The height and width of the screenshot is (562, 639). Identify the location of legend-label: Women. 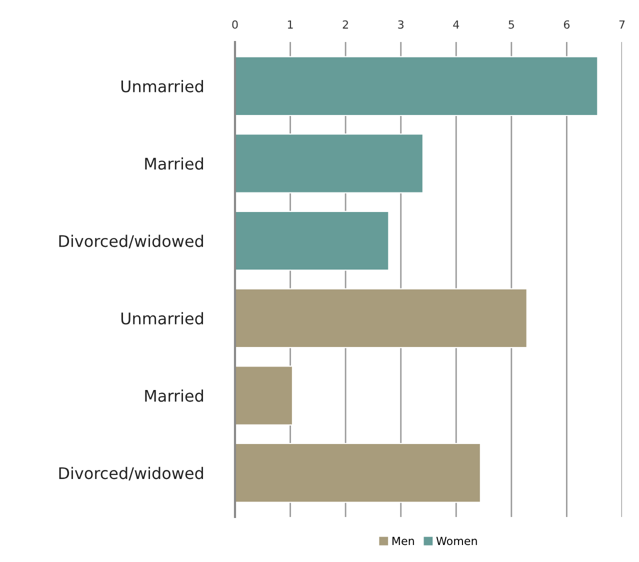
(456, 541).